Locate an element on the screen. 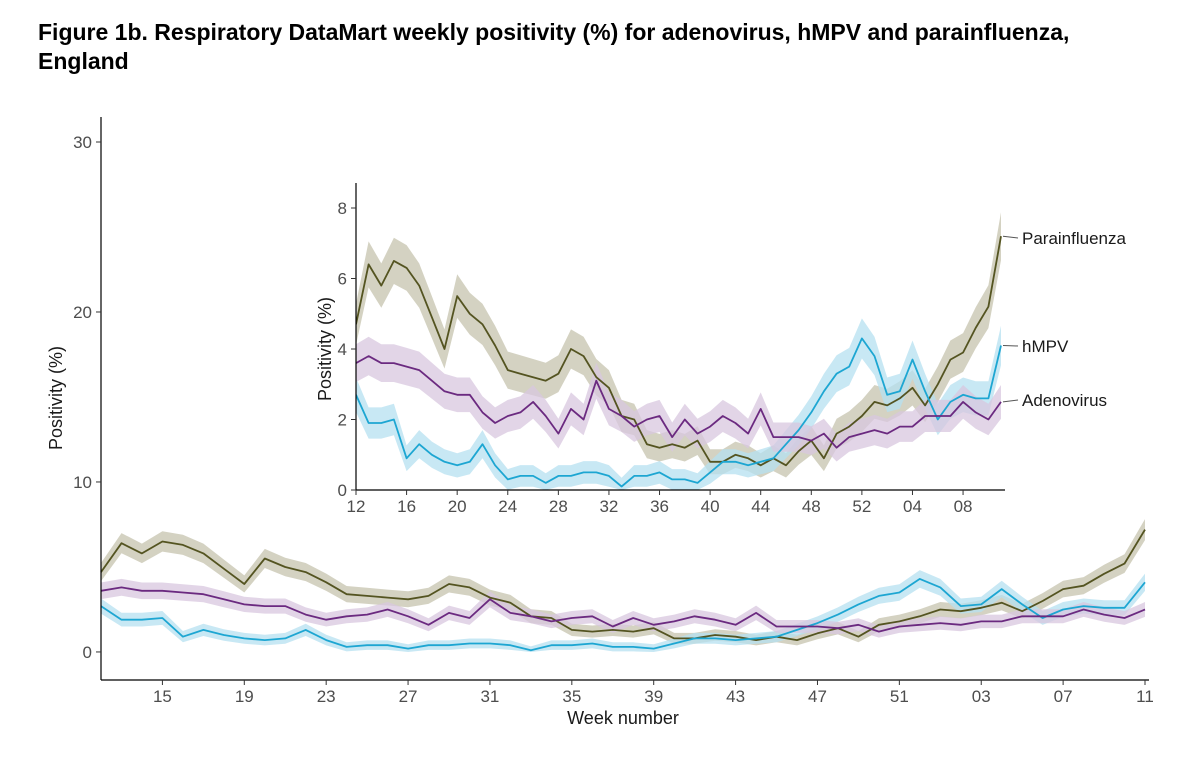 The width and height of the screenshot is (1204, 766). inset-y-tick-label: 2 is located at coordinates (342, 420).